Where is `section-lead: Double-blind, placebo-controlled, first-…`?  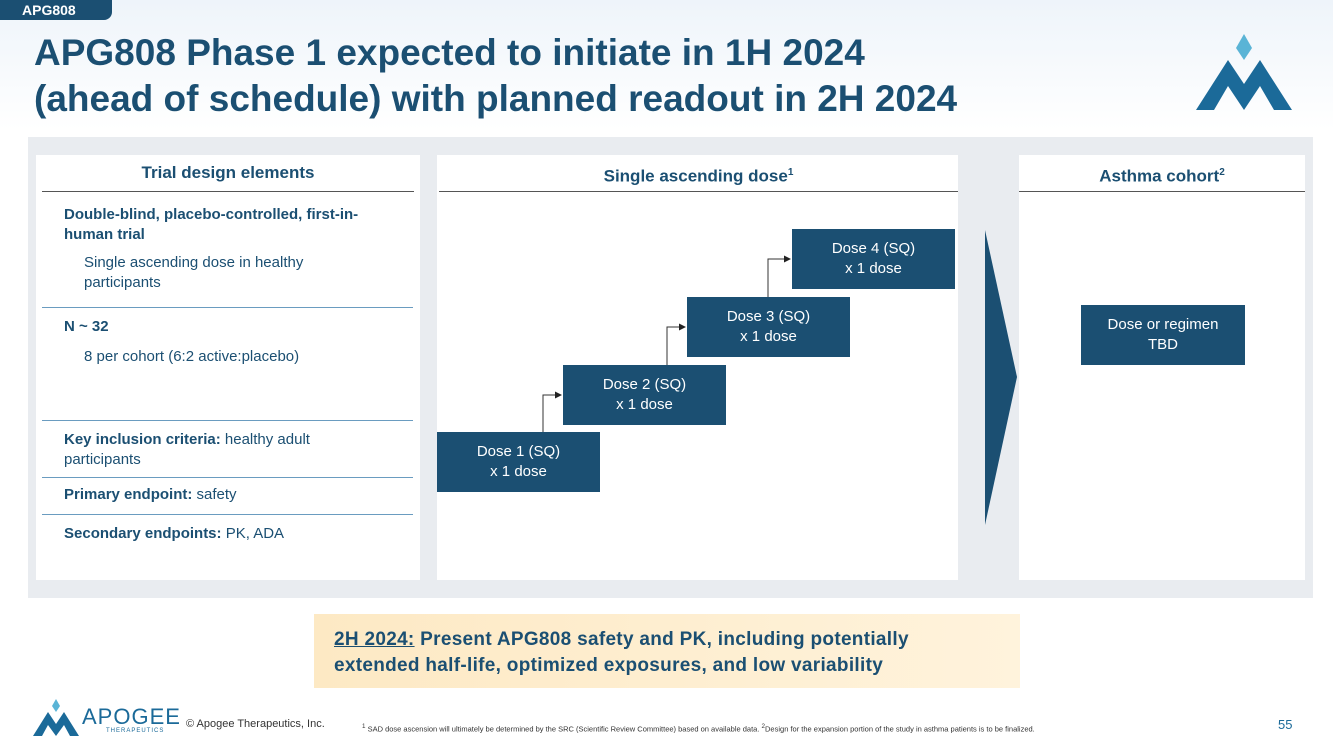 section-lead: Double-blind, placebo-controlled, first-… is located at coordinates (211, 224).